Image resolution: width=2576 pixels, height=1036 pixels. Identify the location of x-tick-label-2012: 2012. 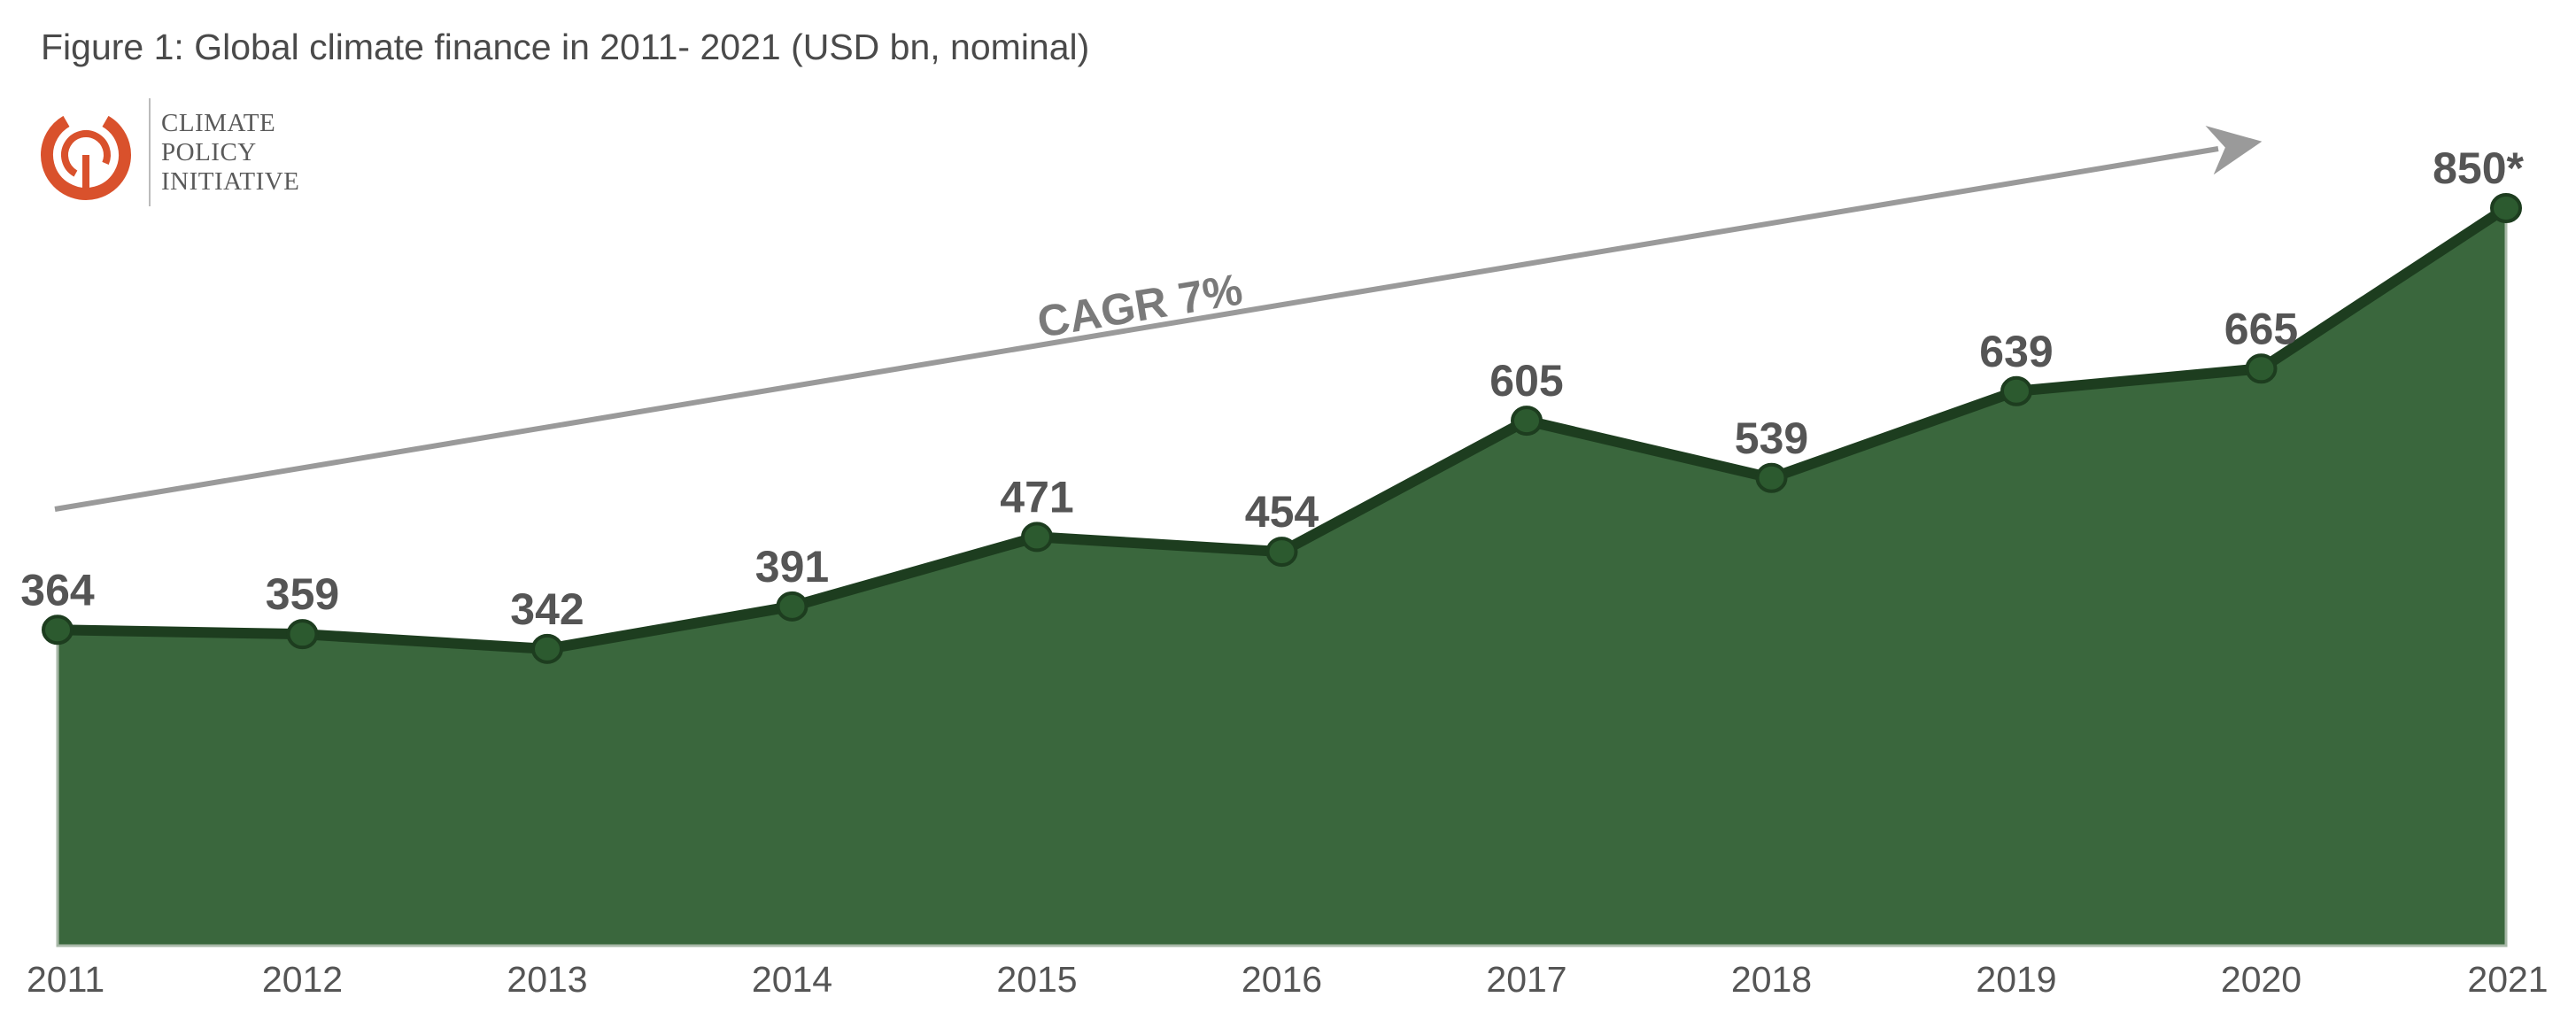
(302, 980).